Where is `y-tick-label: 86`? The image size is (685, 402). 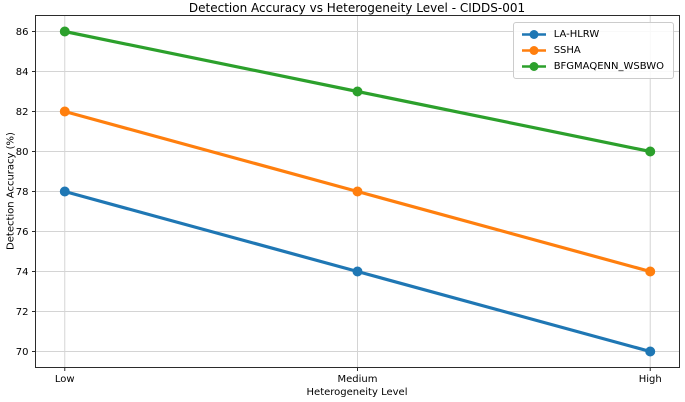 y-tick-label: 86 is located at coordinates (22, 32).